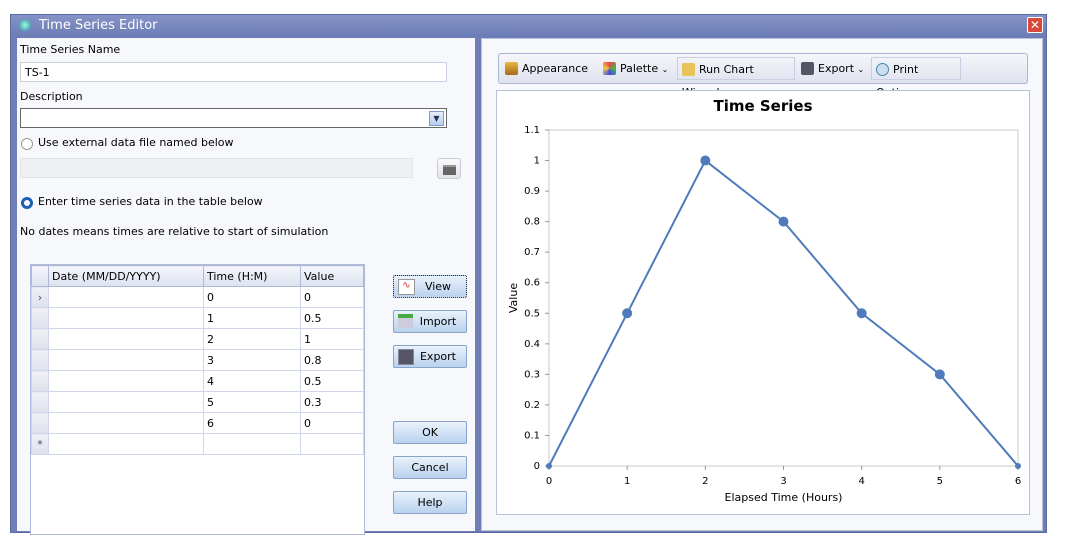 Image resolution: width=1067 pixels, height=556 pixels. What do you see at coordinates (916, 78) in the screenshot?
I see `print-options-button: Print Options` at bounding box center [916, 78].